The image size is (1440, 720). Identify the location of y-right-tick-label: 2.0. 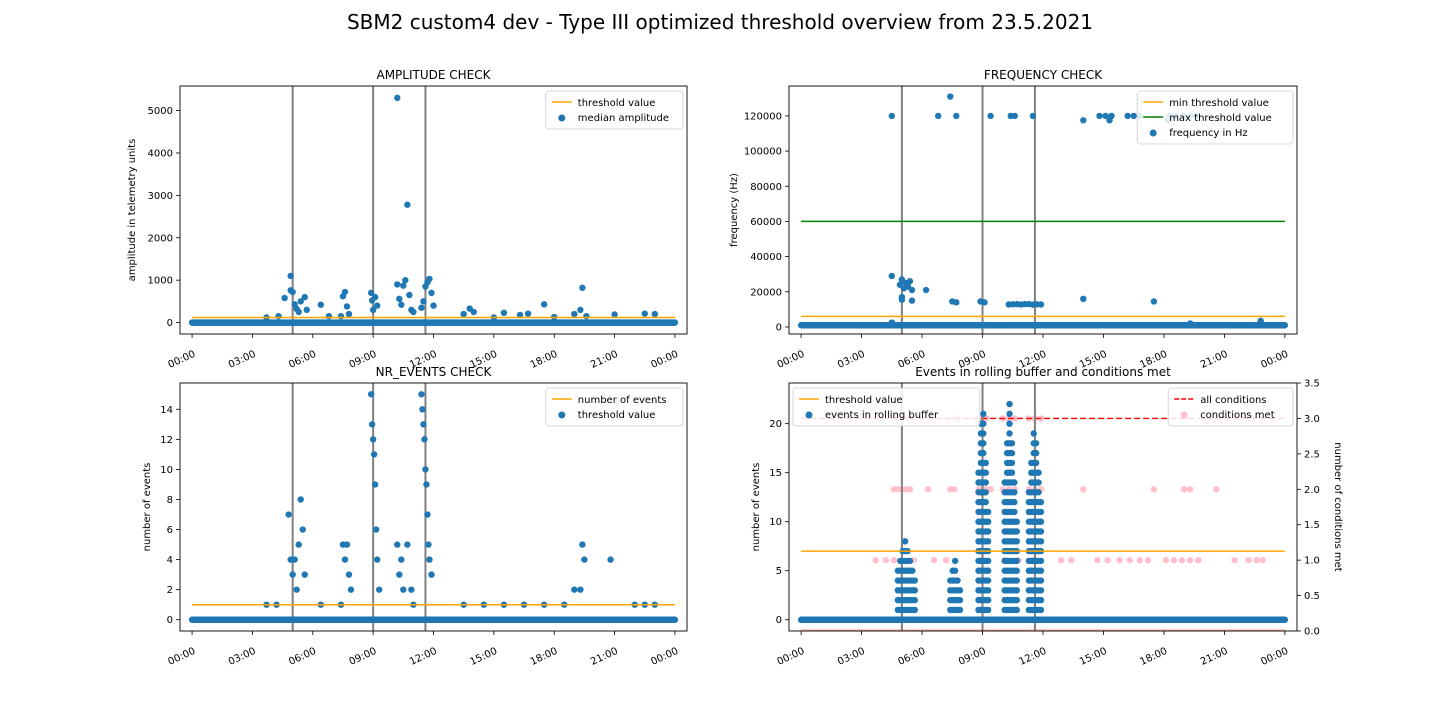
(1312, 490).